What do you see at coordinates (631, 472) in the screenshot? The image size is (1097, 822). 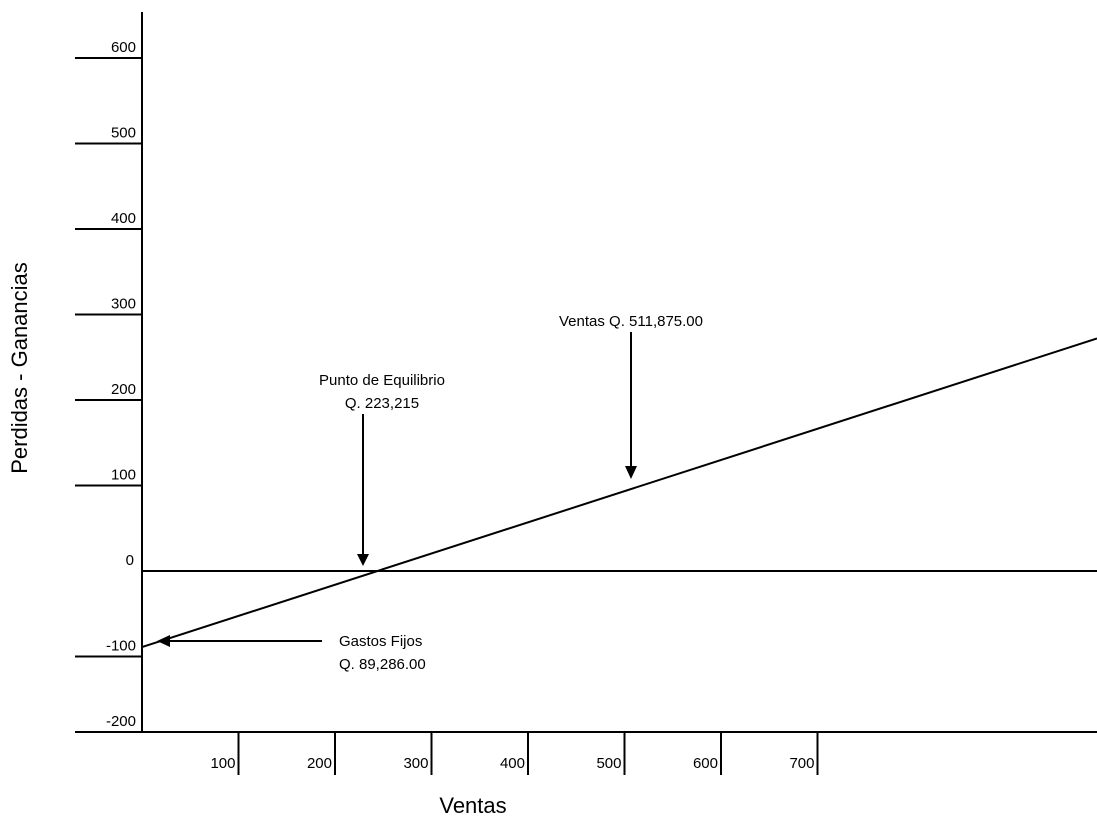 I see `annotation-ventas-arrowhead` at bounding box center [631, 472].